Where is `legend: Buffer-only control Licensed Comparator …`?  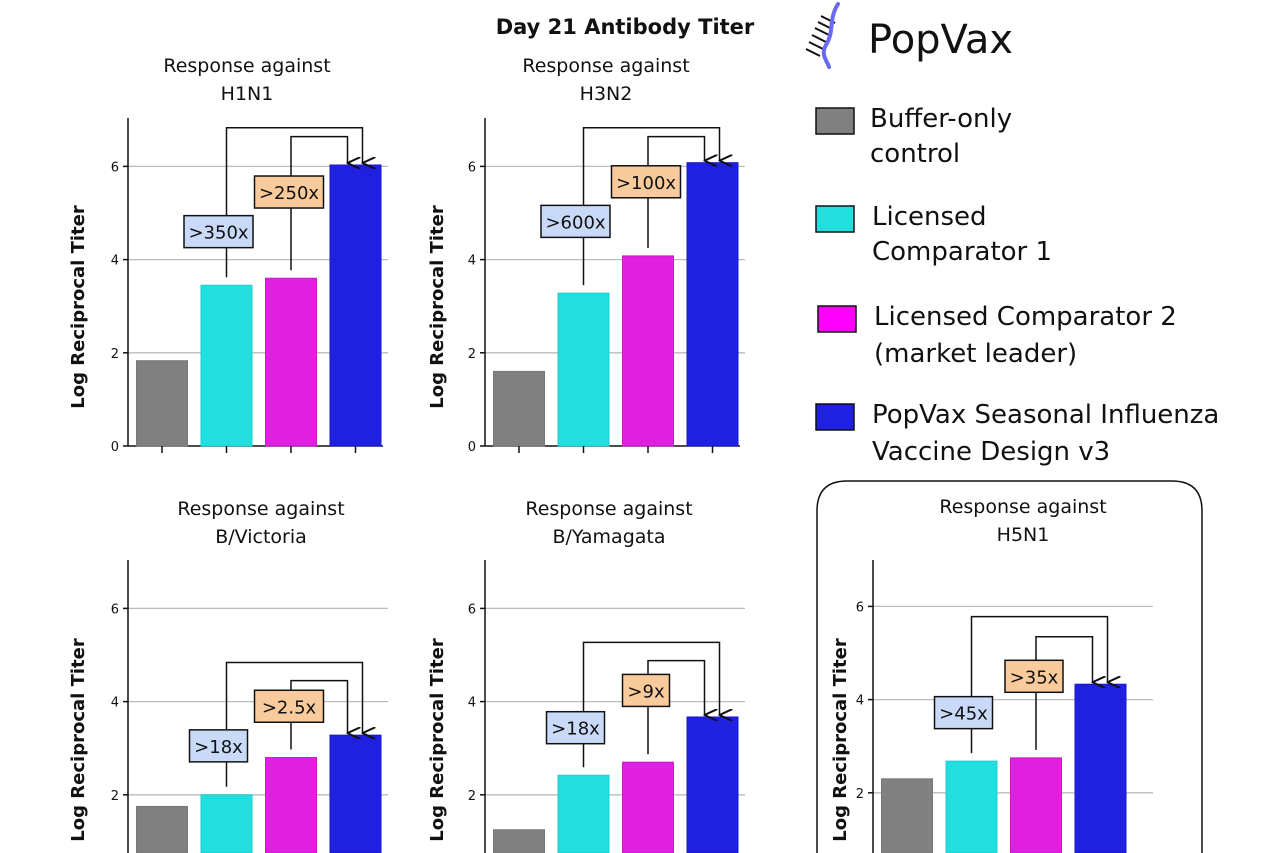
legend: Buffer-only control Licensed Comparator … is located at coordinates (1017, 285).